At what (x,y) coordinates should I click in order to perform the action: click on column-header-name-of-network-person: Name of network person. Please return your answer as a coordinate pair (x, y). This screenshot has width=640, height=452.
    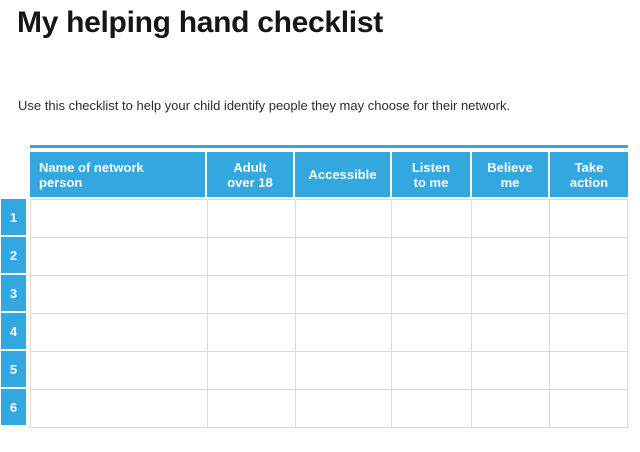
    Looking at the image, I should click on (118, 174).